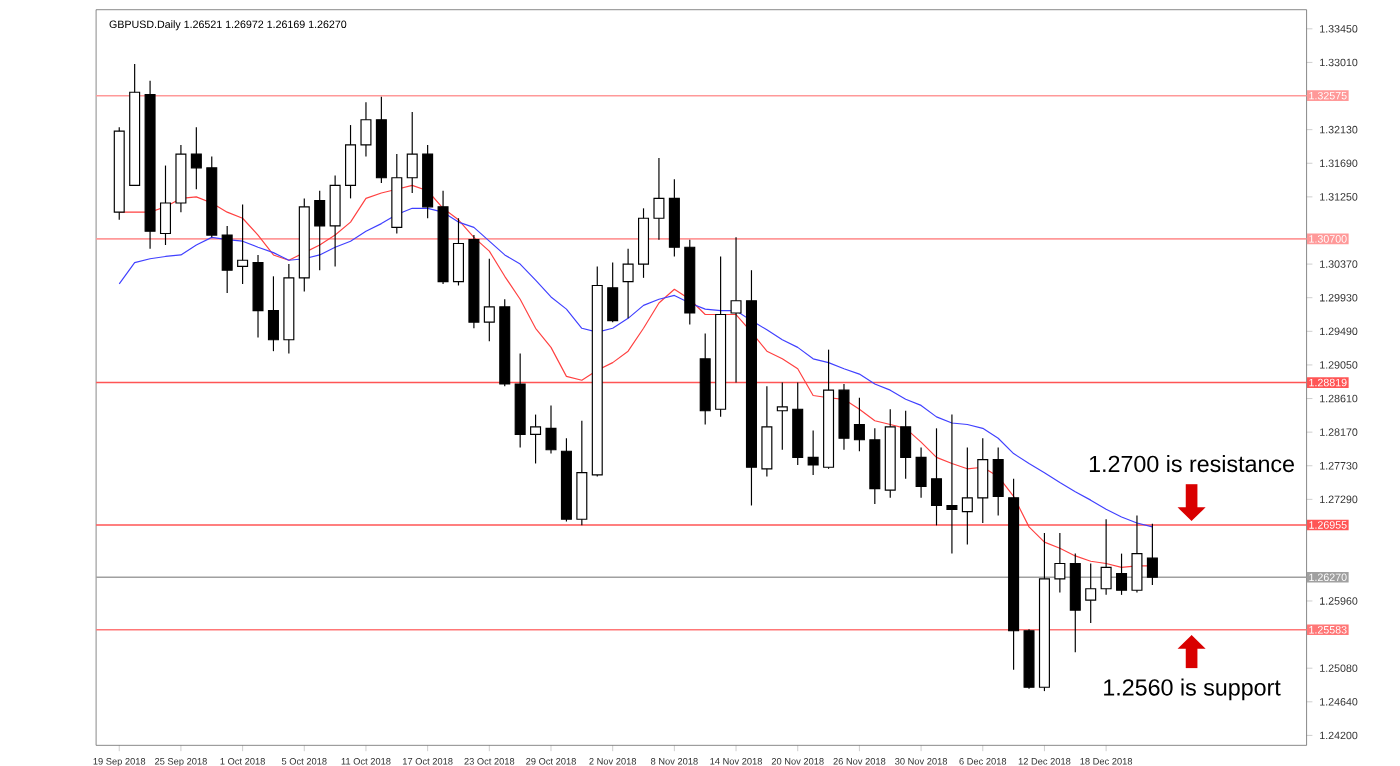 Image resolution: width=1400 pixels, height=766 pixels. What do you see at coordinates (1192, 689) in the screenshot?
I see `annotation: 1.2560 is support` at bounding box center [1192, 689].